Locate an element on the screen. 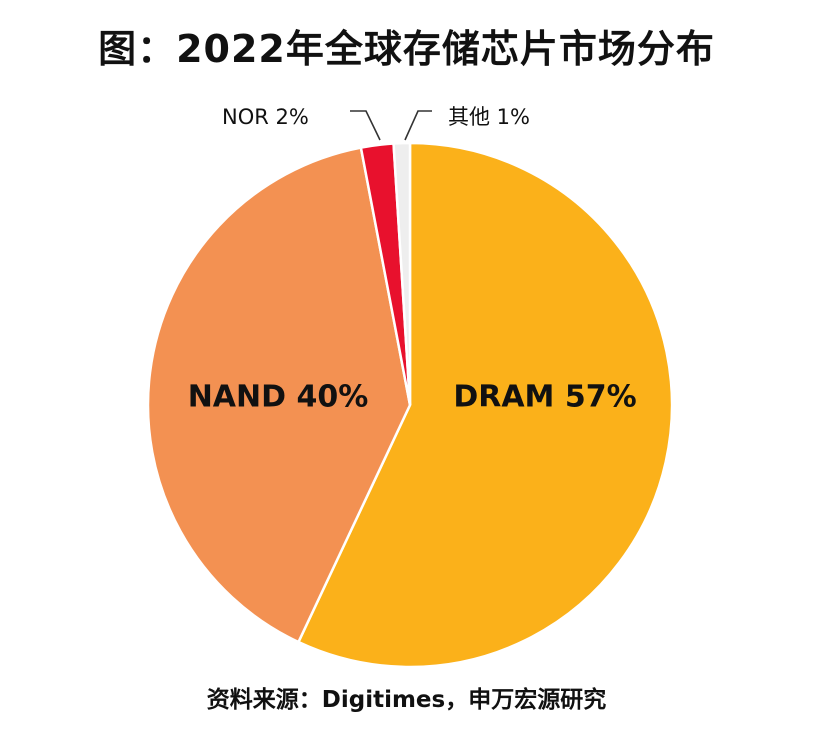 This screenshot has width=813, height=737. chart-title: 图：2022年全球存储芯片市场分布 is located at coordinates (406, 49).